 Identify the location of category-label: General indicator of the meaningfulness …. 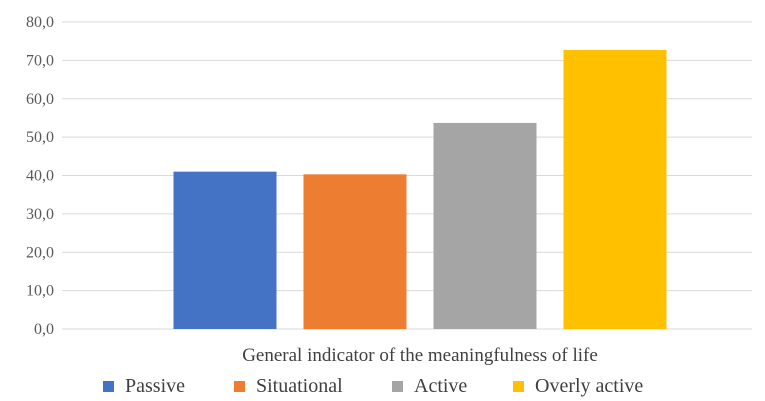
(420, 355).